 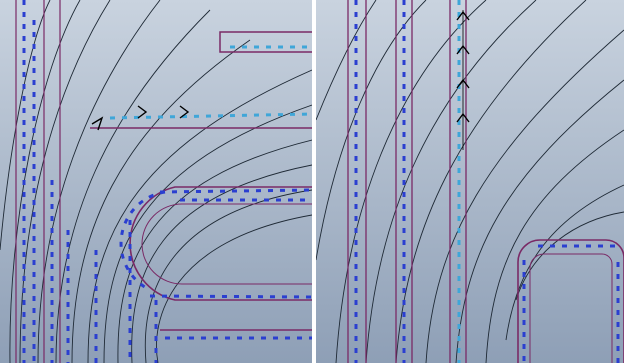 I want to click on viewport-divider, so click(x=314, y=181).